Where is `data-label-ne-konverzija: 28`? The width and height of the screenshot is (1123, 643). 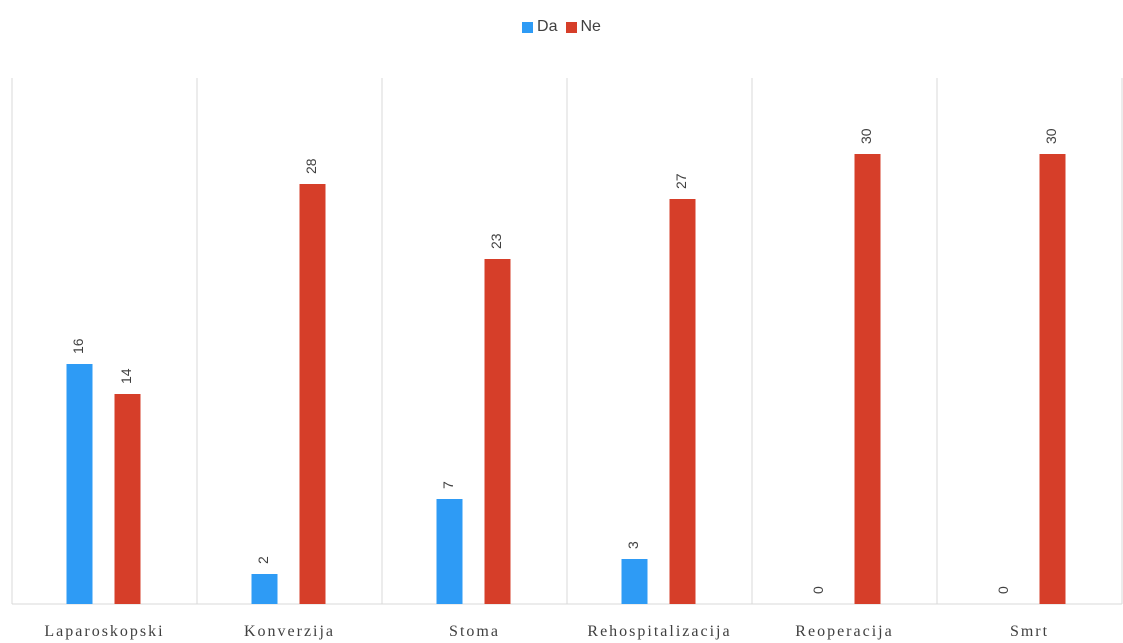 data-label-ne-konverzija: 28 is located at coordinates (311, 166).